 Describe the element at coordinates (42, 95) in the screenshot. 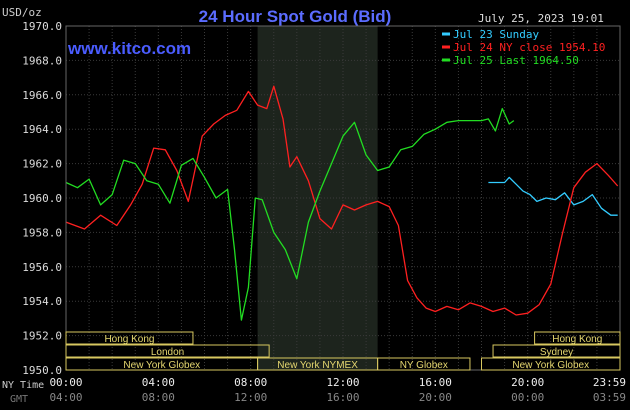

I see `y-tick-label: 1966.0` at that location.